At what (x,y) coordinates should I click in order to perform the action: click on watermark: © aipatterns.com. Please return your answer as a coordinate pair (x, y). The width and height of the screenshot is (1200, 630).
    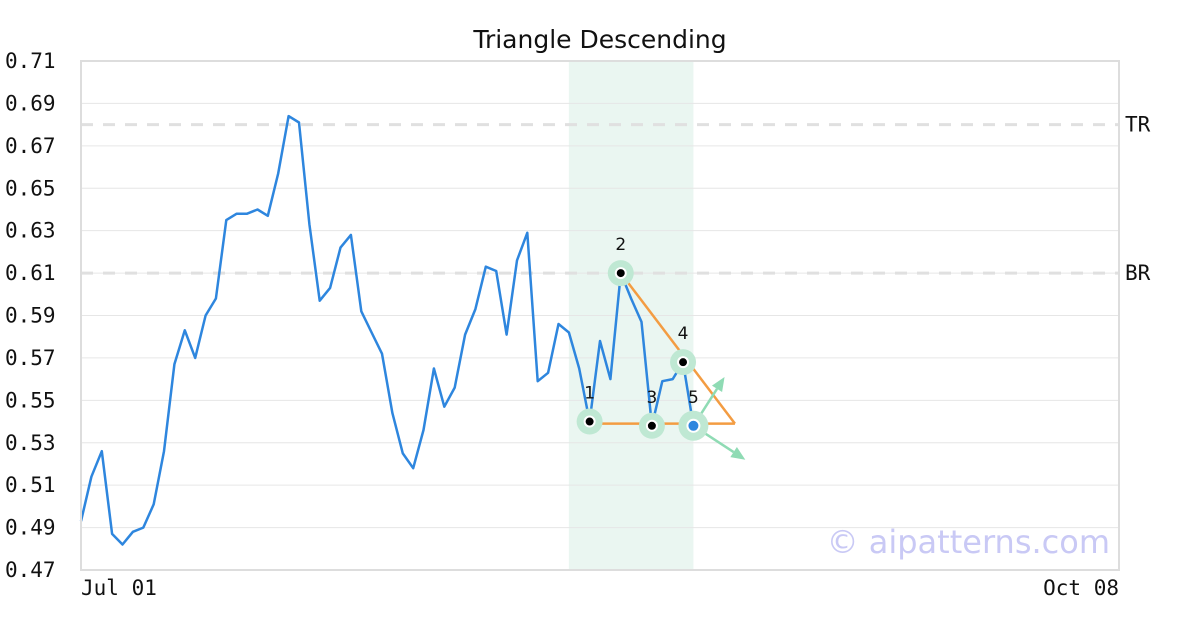
    Looking at the image, I should click on (968, 542).